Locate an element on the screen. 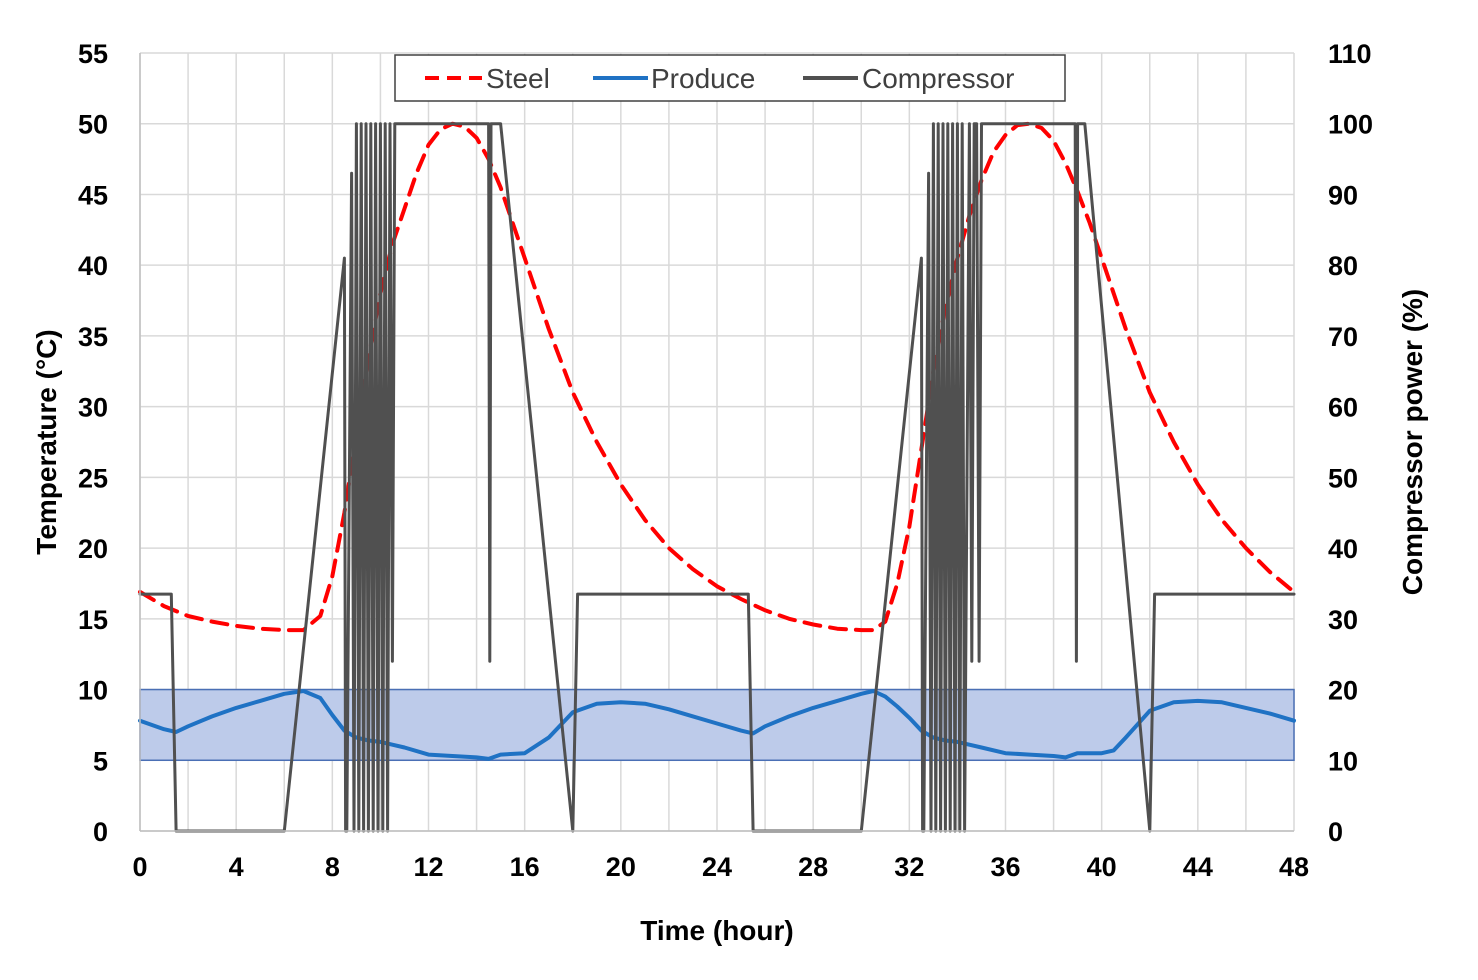 The width and height of the screenshot is (1478, 980). series-produce-line is located at coordinates (717, 725).